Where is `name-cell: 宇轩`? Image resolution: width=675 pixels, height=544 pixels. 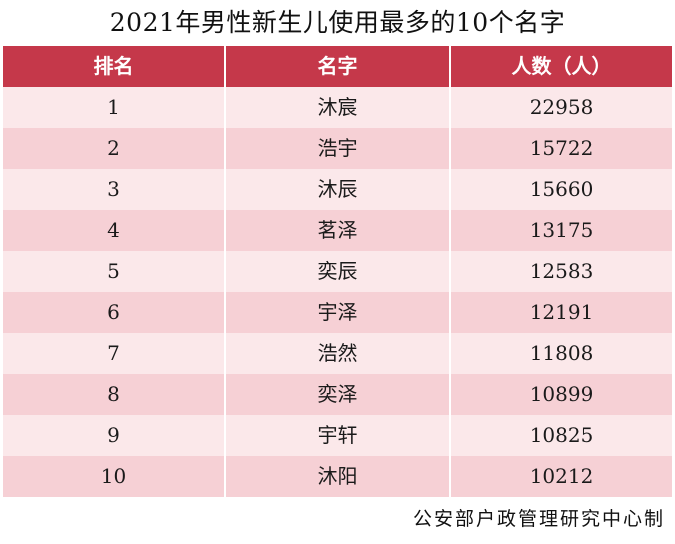
name-cell: 宇轩 is located at coordinates (337, 435).